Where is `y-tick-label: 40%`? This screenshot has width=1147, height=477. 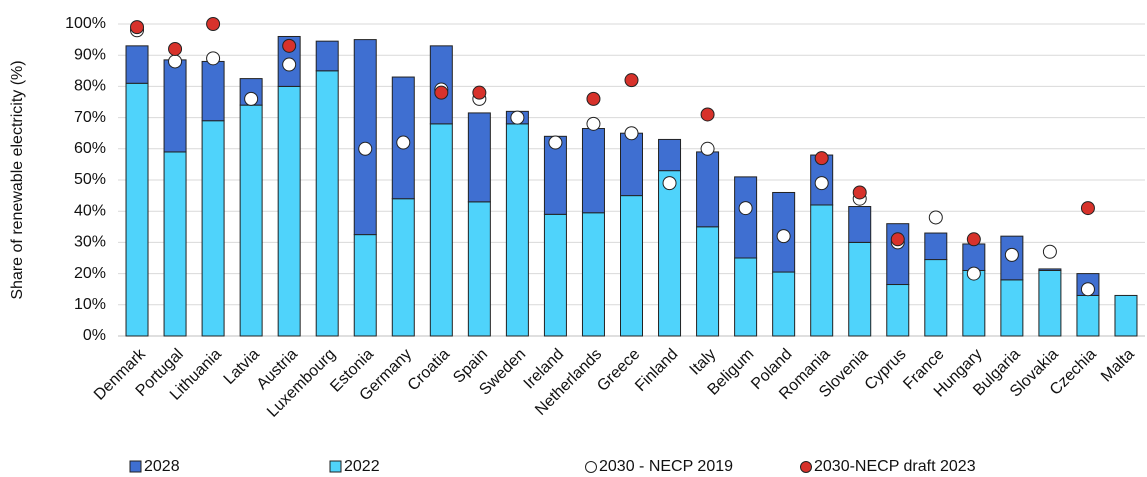
y-tick-label: 40% is located at coordinates (90, 210).